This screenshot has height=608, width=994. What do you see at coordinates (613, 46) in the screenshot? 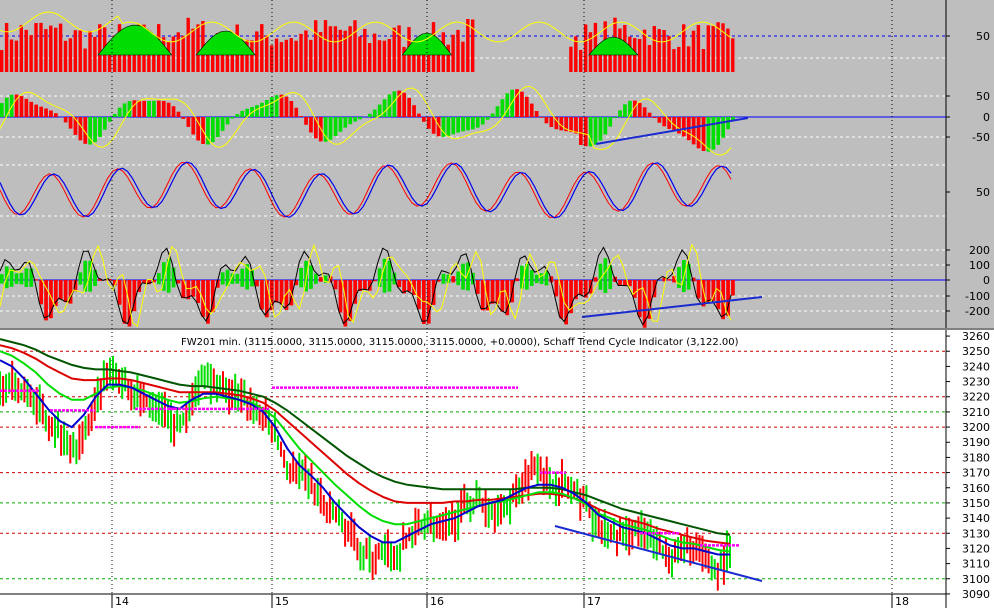
I see `indicator-1-green-area` at bounding box center [613, 46].